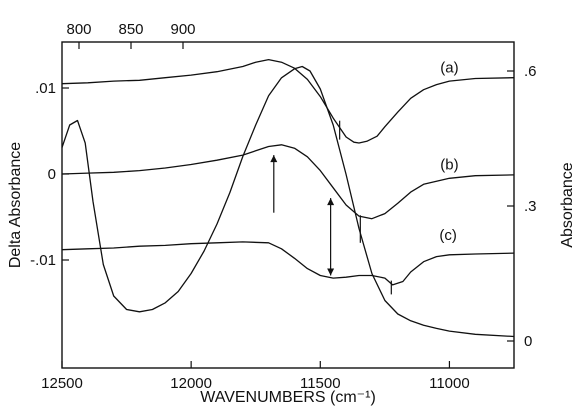  I want to click on top-tick-label-0: 800, so click(78, 29).